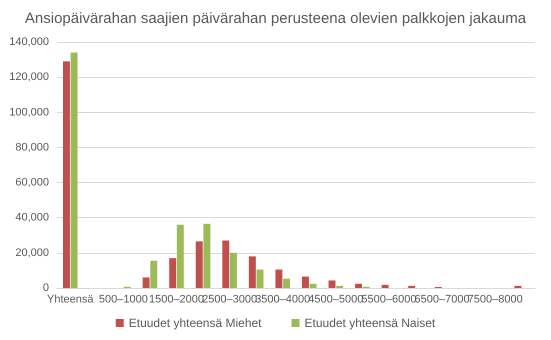  Describe the element at coordinates (282, 300) in the screenshot. I see `x-tick-label: 3500–4000` at that location.